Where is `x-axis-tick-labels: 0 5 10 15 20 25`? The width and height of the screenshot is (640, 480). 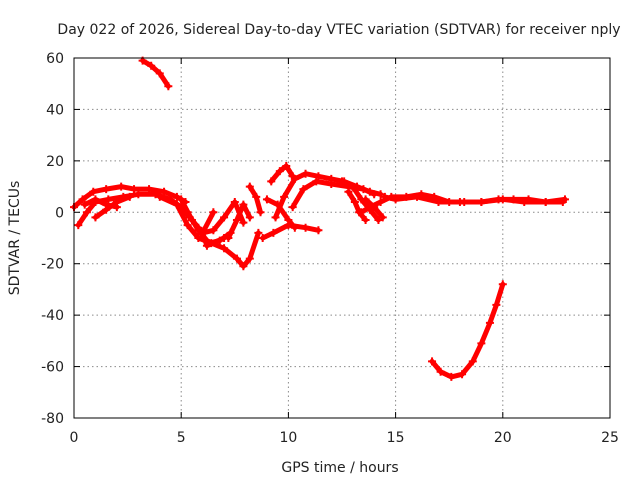
x-axis-tick-labels: 0 5 10 15 20 25 is located at coordinates (344, 438).